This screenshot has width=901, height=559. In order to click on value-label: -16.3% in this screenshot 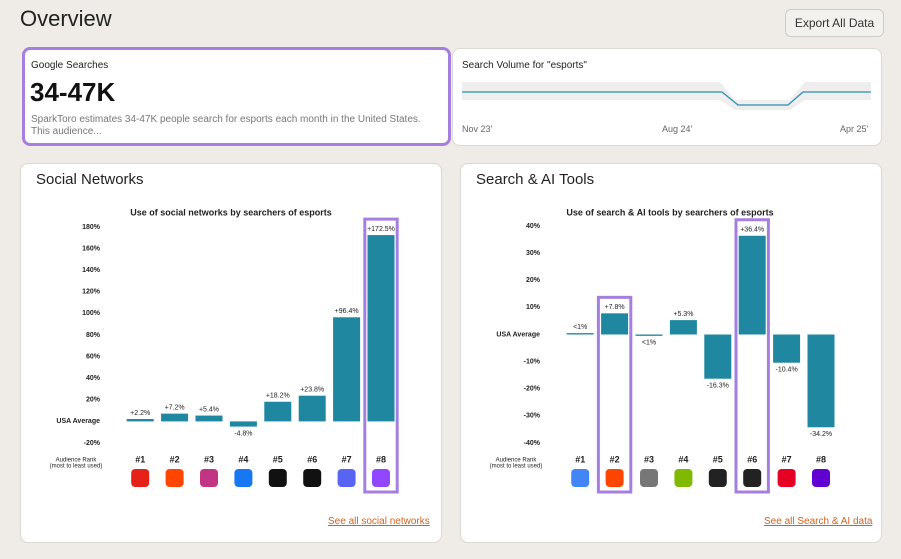, I will do `click(718, 386)`.